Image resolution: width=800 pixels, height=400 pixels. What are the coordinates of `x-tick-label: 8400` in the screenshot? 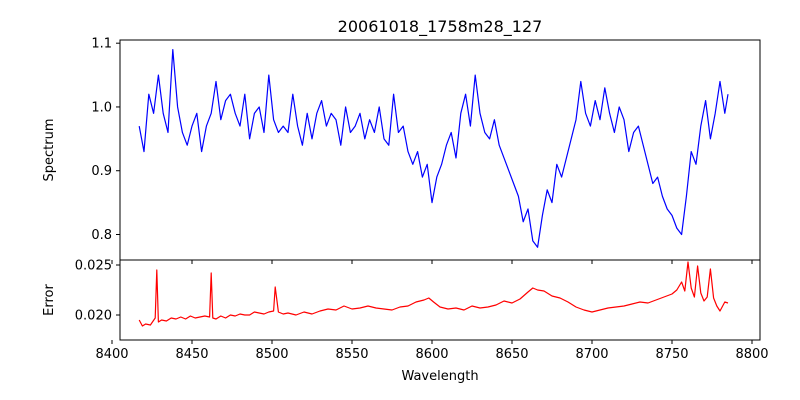 It's located at (111, 354).